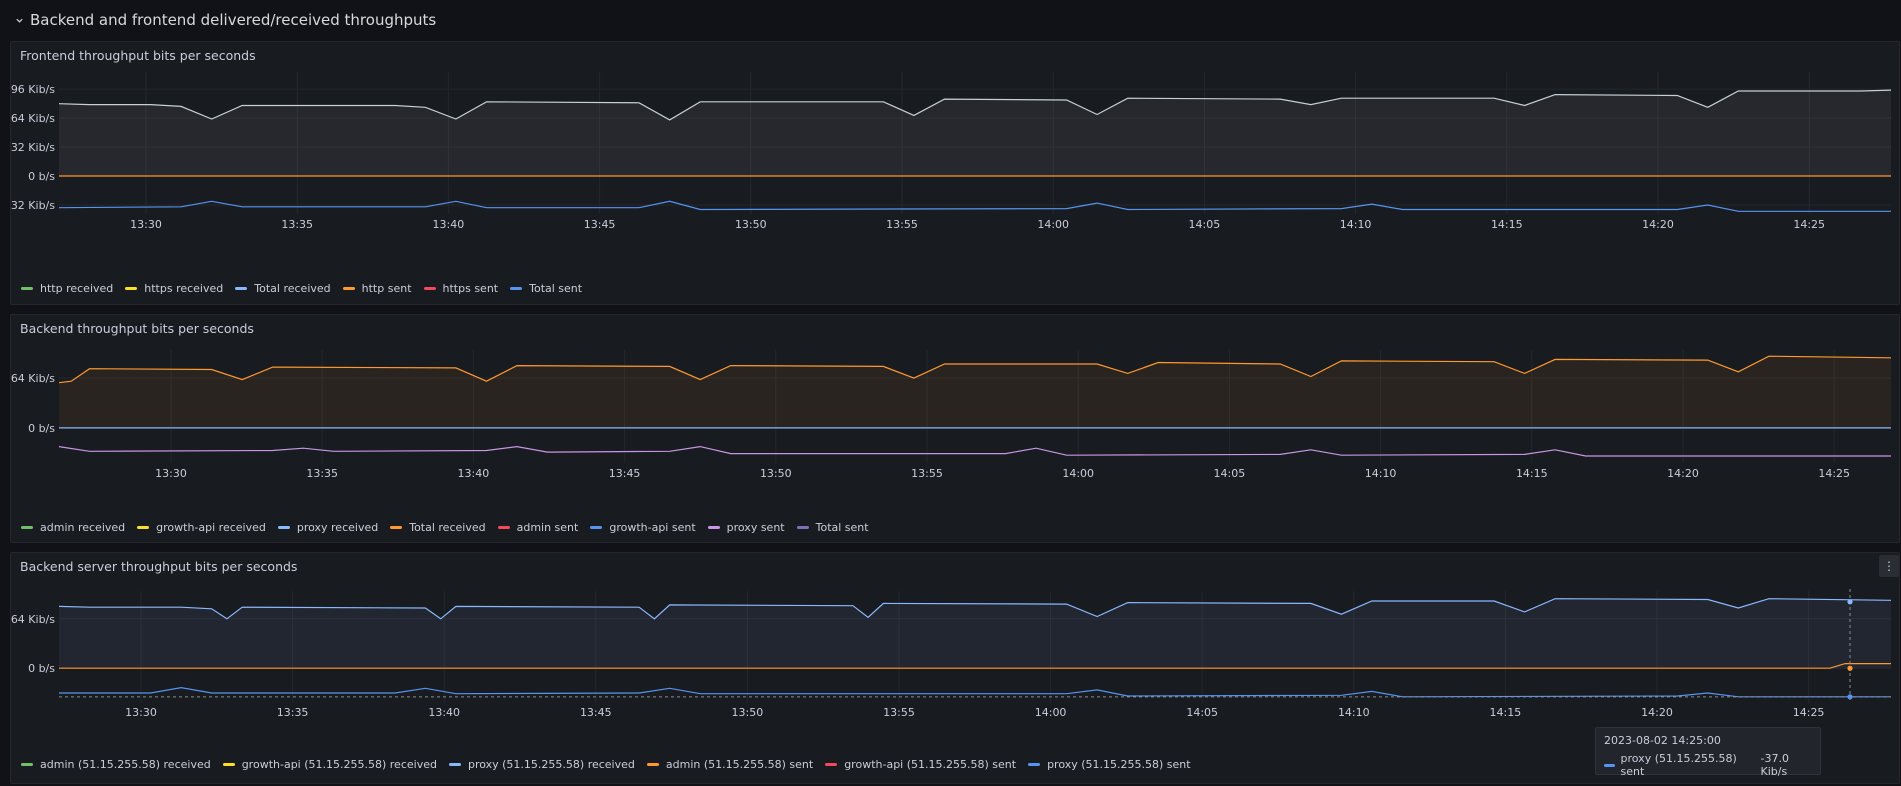 This screenshot has width=1901, height=786. Describe the element at coordinates (1774, 765) in the screenshot. I see `tooltip-value: -37.0 Kib/s` at that location.